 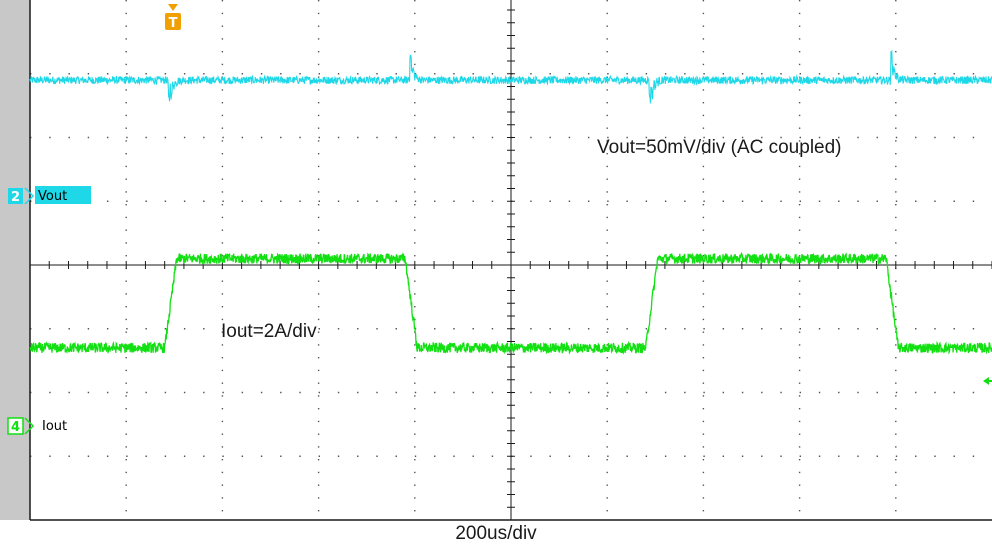 I want to click on timebase-label: 200us/div, so click(x=496, y=533).